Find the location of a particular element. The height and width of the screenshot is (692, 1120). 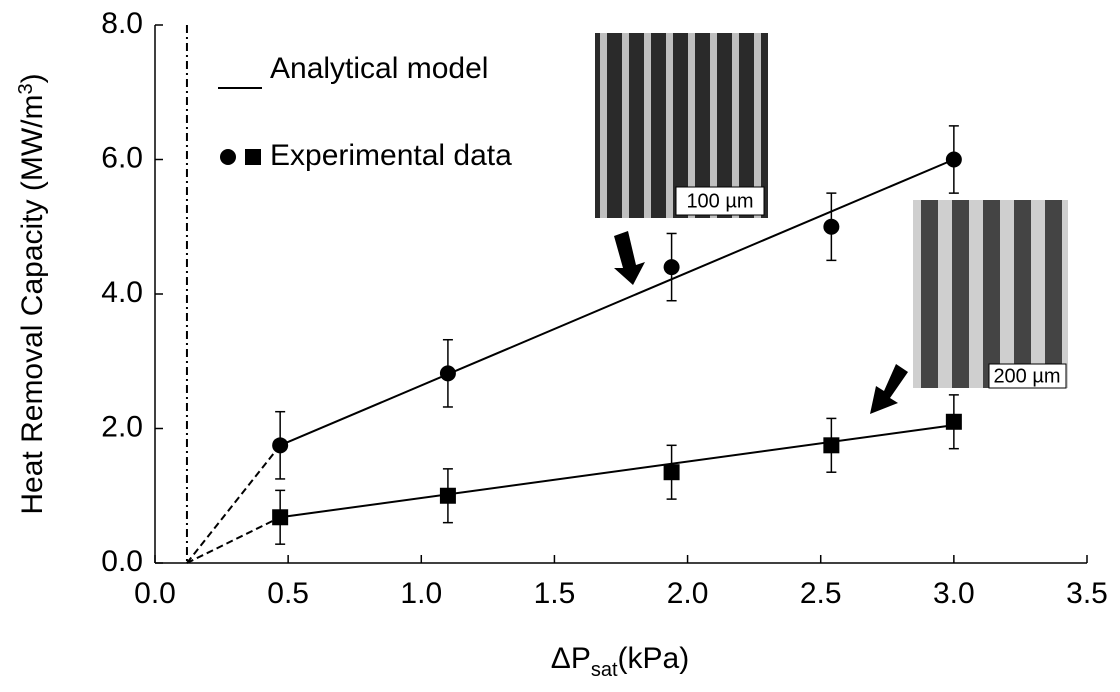

y-tick-label: 0.0 is located at coordinates (122, 561).